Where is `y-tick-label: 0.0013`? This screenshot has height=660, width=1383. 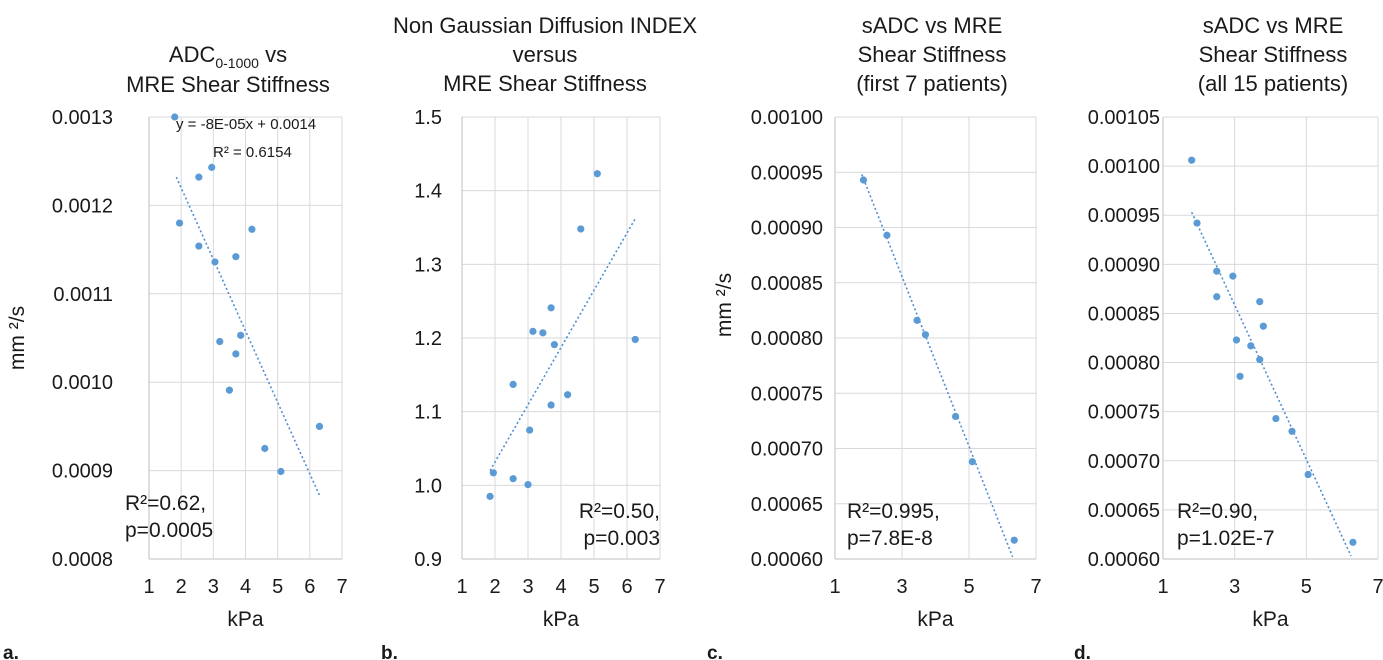 y-tick-label: 0.0013 is located at coordinates (82, 118).